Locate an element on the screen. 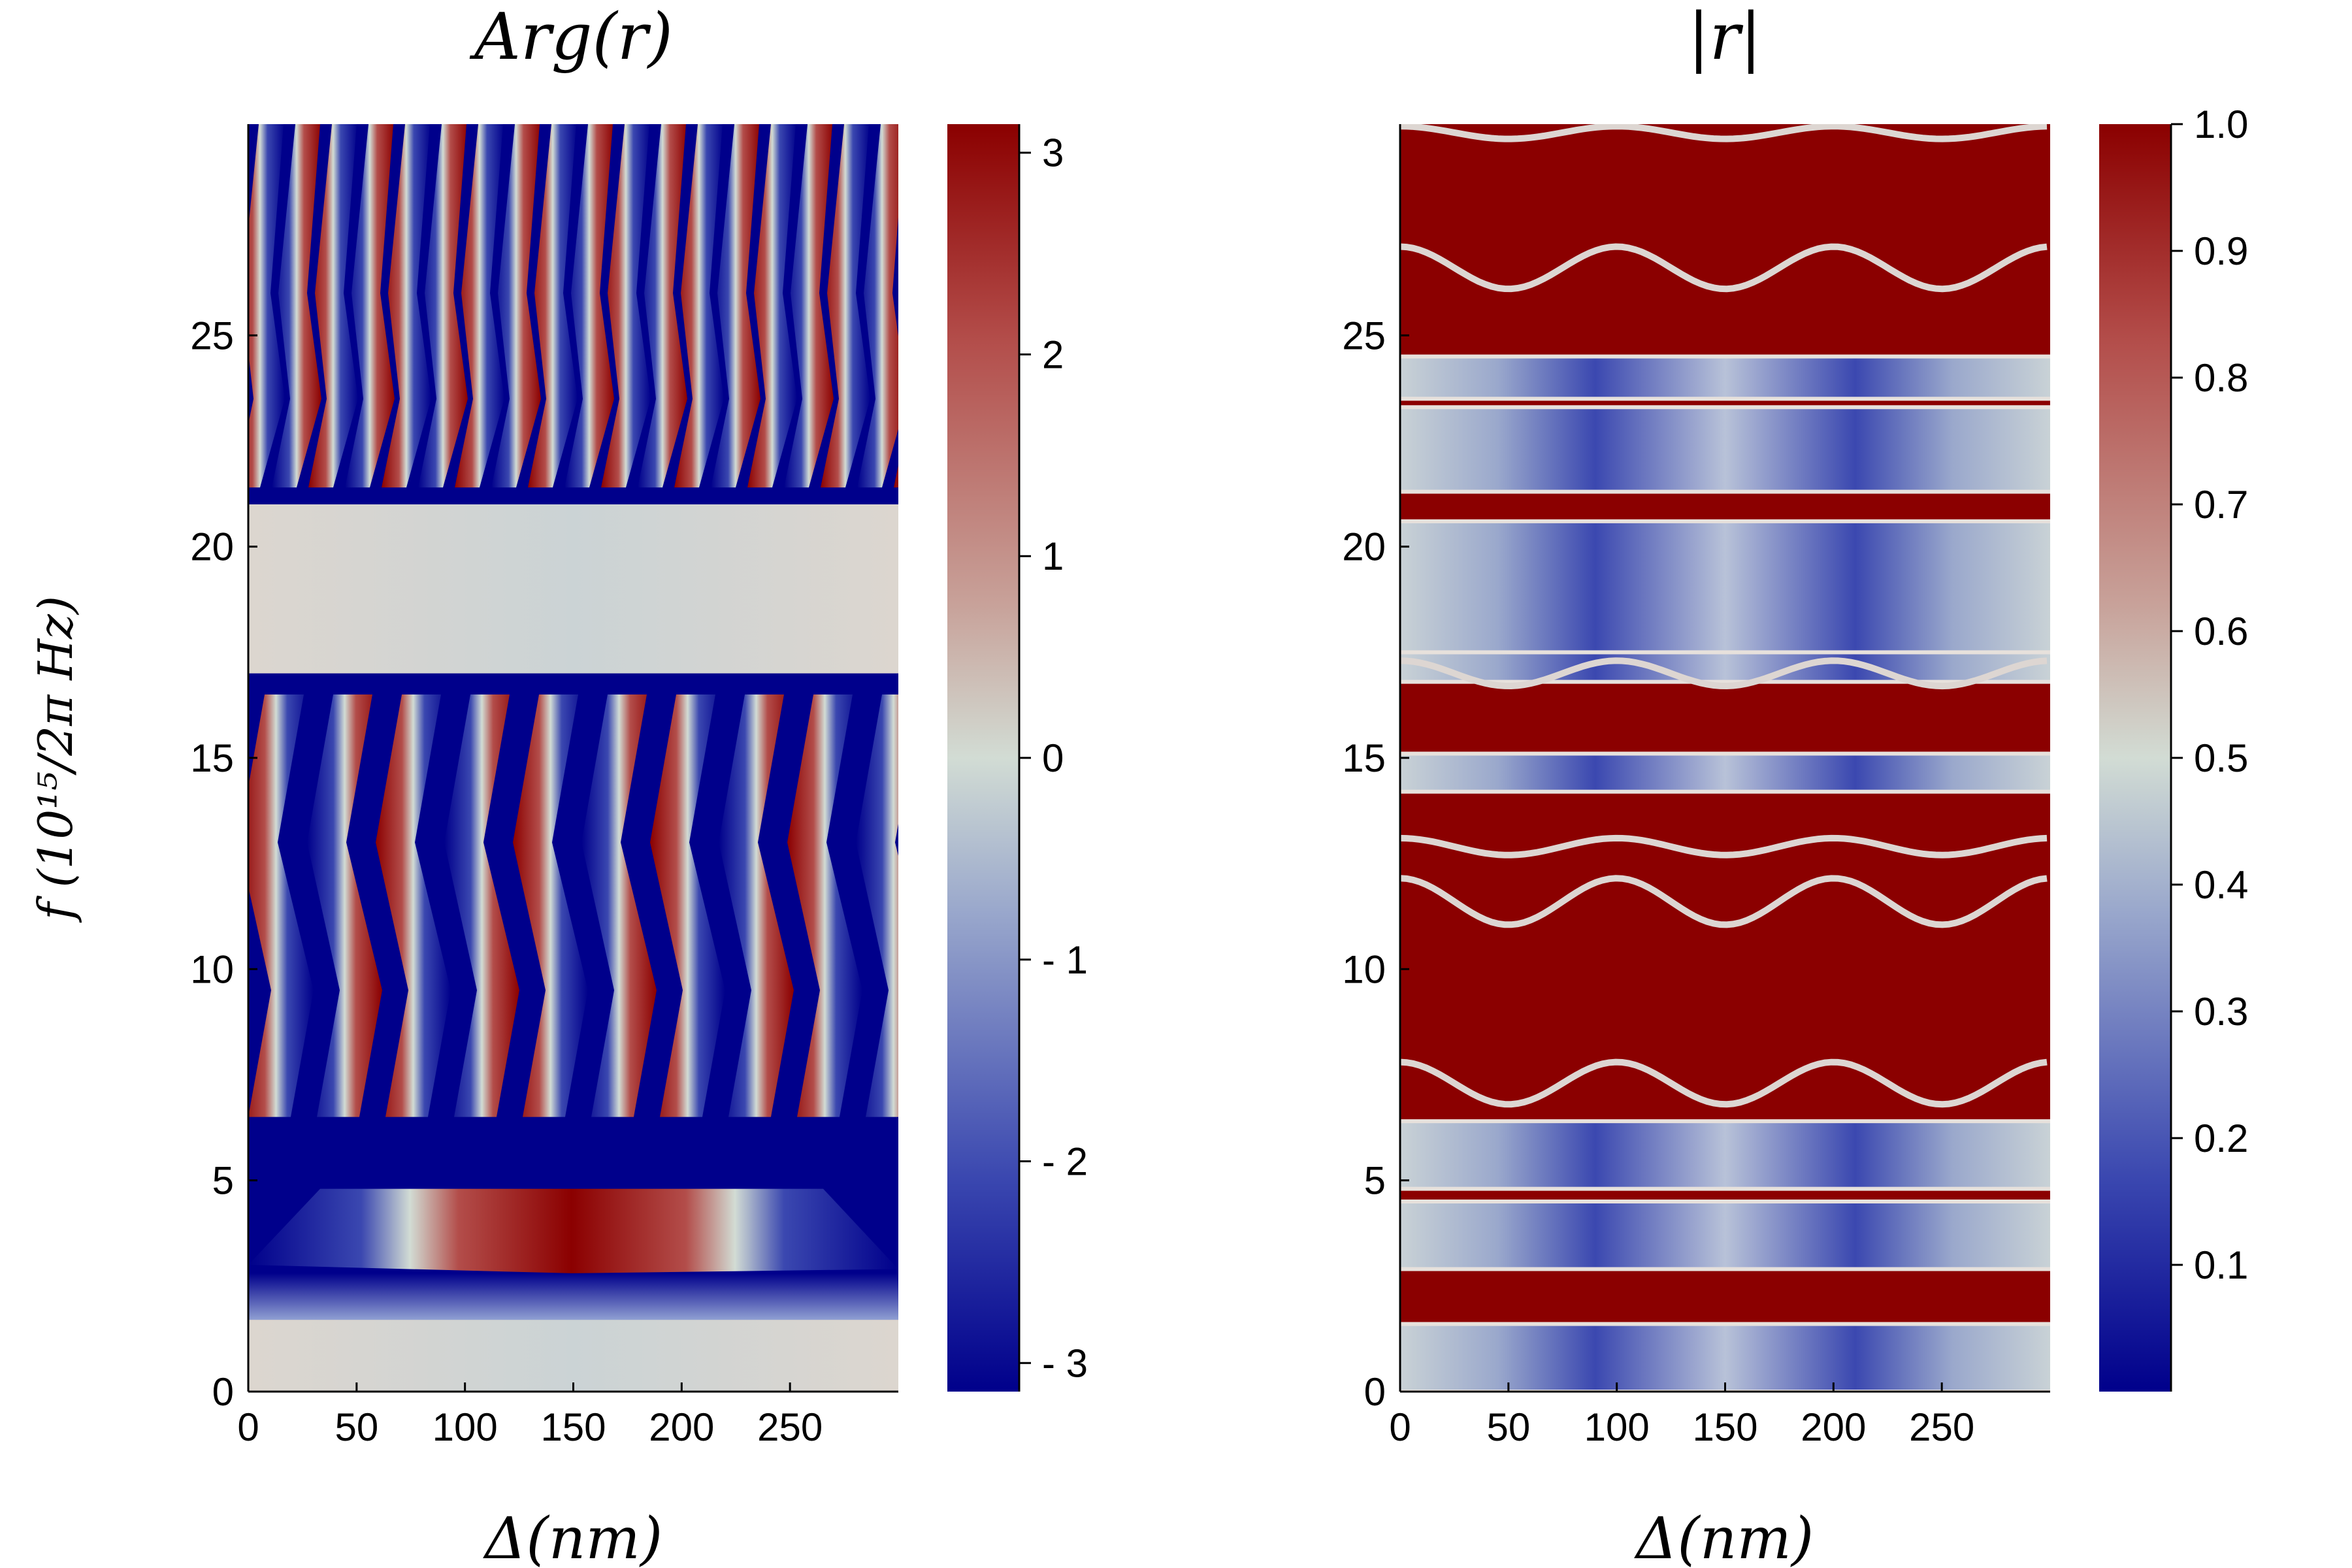 The height and width of the screenshot is (1568, 2352). abs-title: |r| is located at coordinates (1725, 37).